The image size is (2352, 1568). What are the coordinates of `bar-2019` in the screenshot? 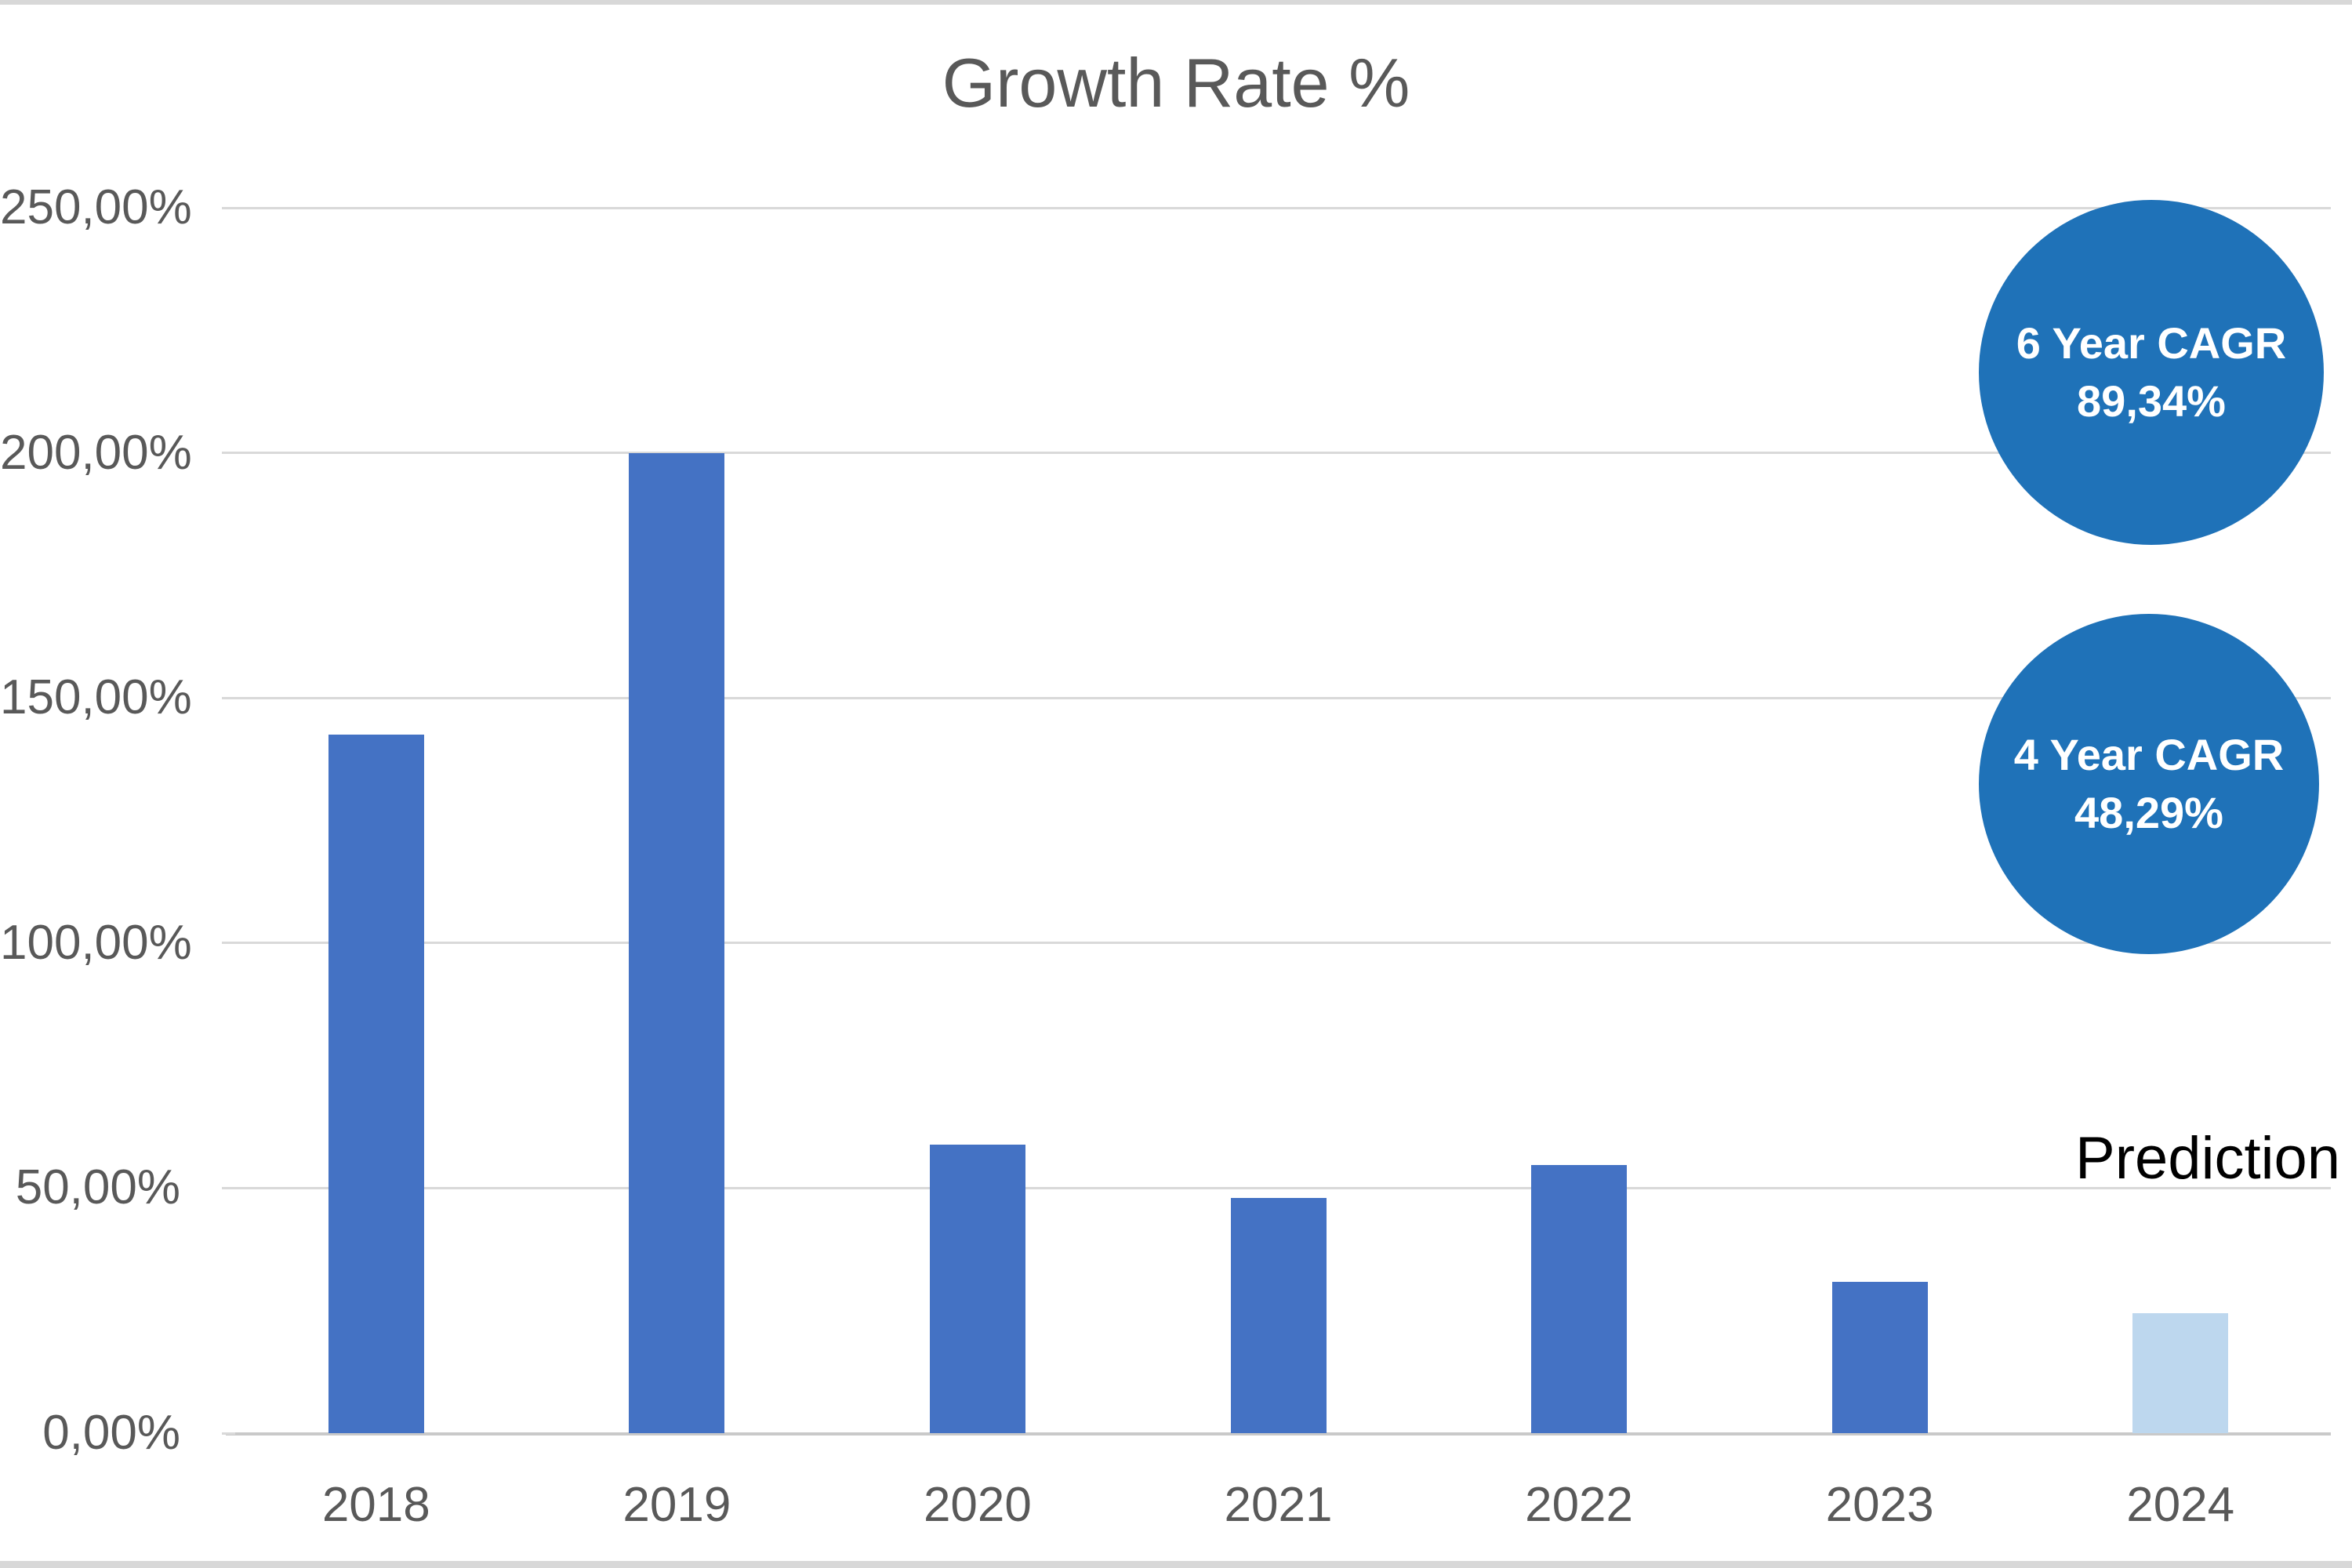 It's located at (677, 942).